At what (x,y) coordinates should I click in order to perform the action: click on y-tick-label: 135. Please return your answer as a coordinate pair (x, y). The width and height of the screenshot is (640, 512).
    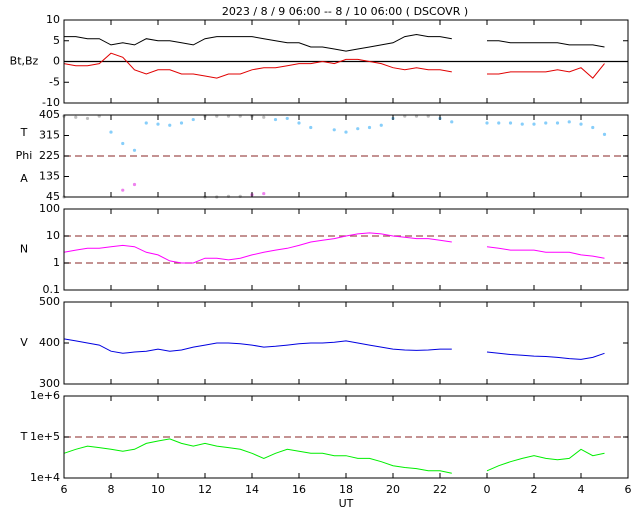
    Looking at the image, I should click on (49, 176).